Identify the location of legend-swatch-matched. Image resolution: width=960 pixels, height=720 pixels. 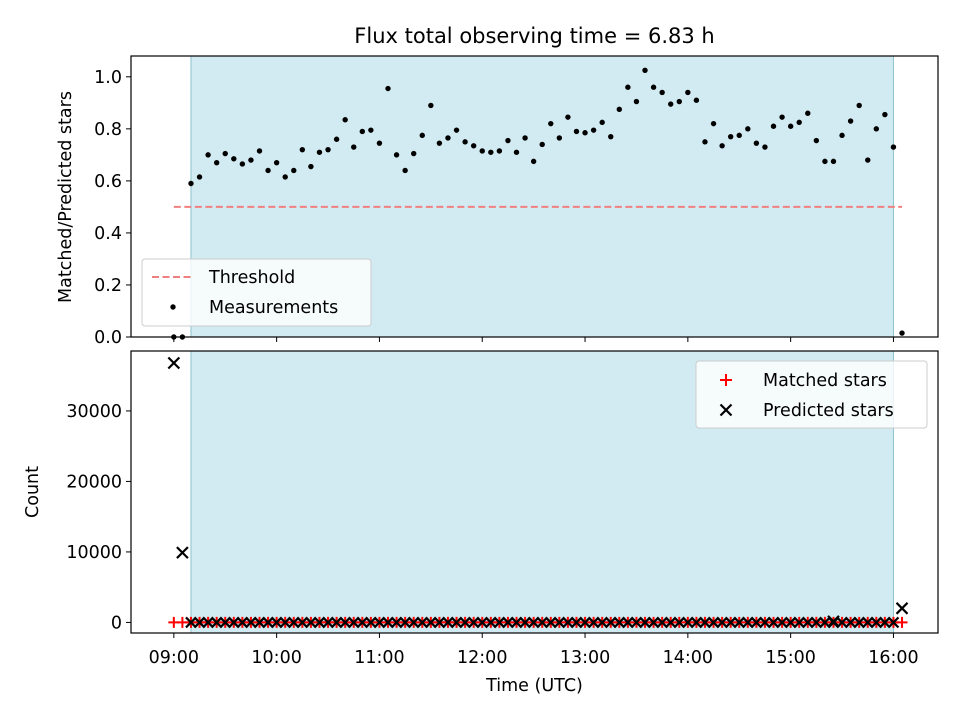
(726, 380).